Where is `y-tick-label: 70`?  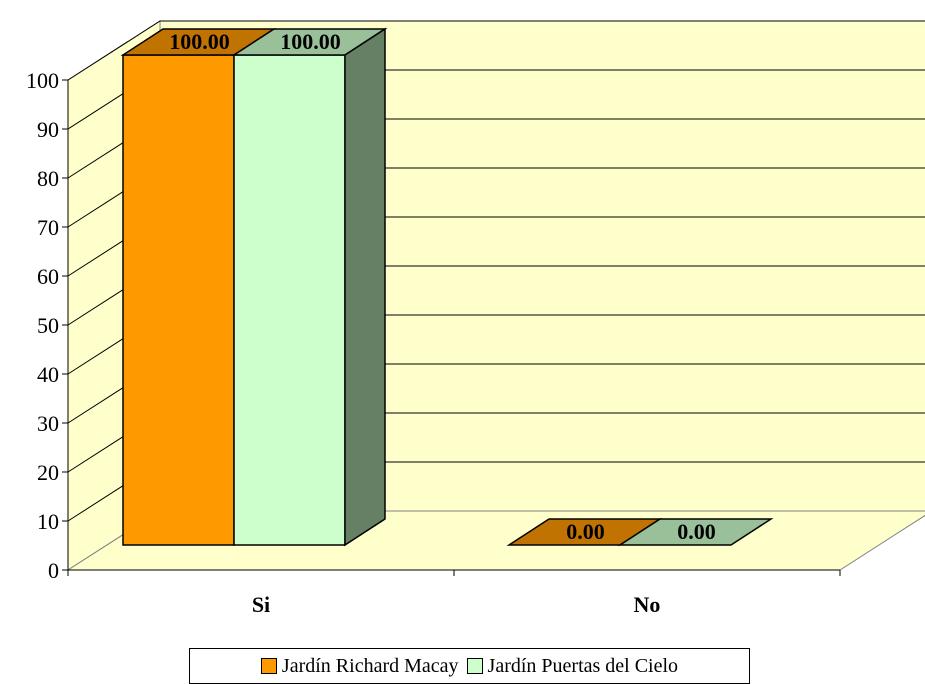 y-tick-label: 70 is located at coordinates (48, 227).